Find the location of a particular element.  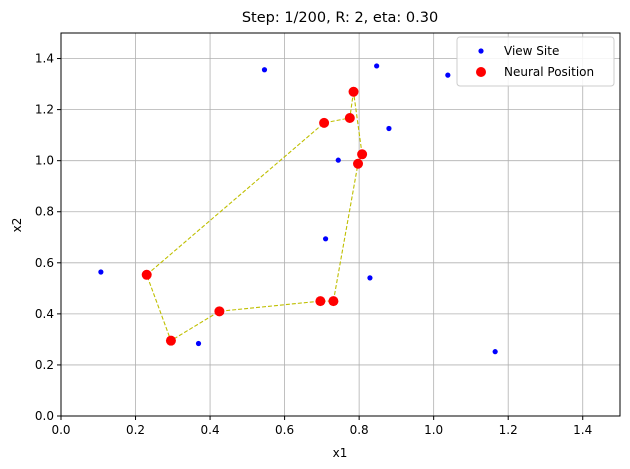

x-tick-label: 0.0 is located at coordinates (60, 430).